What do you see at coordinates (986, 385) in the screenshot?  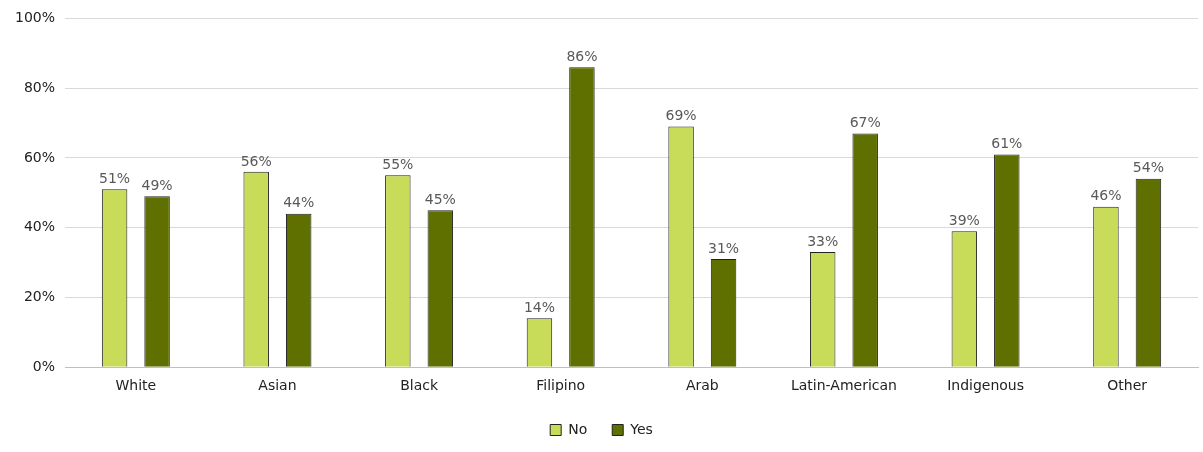 I see `x-tick-label: Indigenous` at bounding box center [986, 385].